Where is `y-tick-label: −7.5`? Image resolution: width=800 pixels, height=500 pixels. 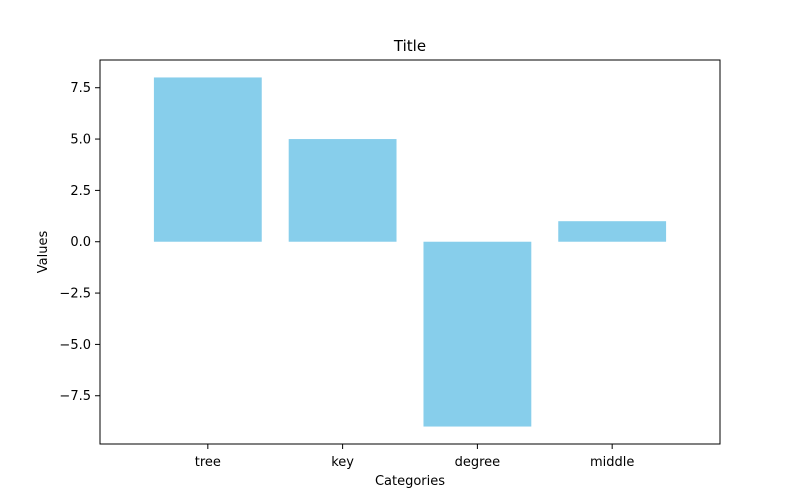 y-tick-label: −7.5 is located at coordinates (75, 396).